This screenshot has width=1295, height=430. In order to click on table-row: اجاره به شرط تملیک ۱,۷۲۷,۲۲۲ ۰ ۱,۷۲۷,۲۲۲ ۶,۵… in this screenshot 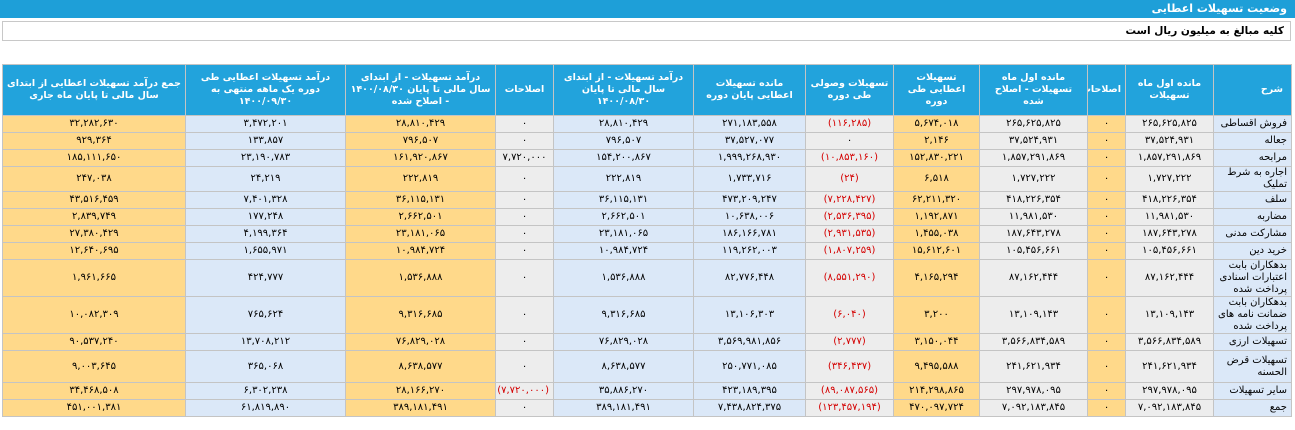, I will do `click(647, 179)`.